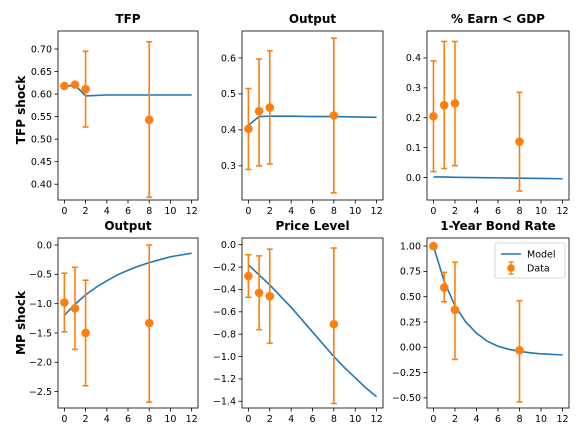 Image resolution: width=581 pixels, height=435 pixels. Describe the element at coordinates (40, 392) in the screenshot. I see `y-tick-label: −2.5` at that location.